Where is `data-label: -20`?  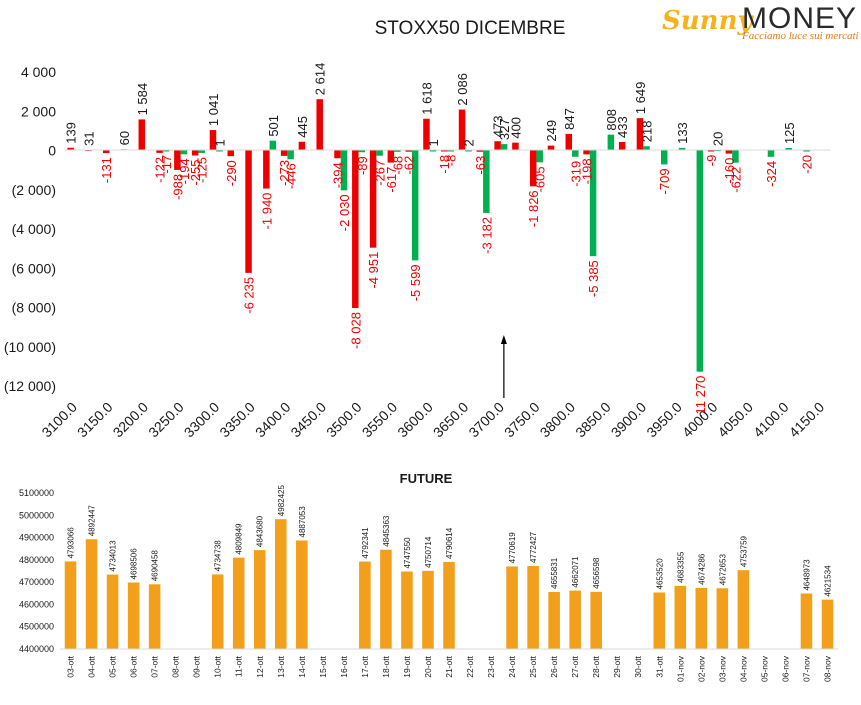 data-label: -20 is located at coordinates (807, 164).